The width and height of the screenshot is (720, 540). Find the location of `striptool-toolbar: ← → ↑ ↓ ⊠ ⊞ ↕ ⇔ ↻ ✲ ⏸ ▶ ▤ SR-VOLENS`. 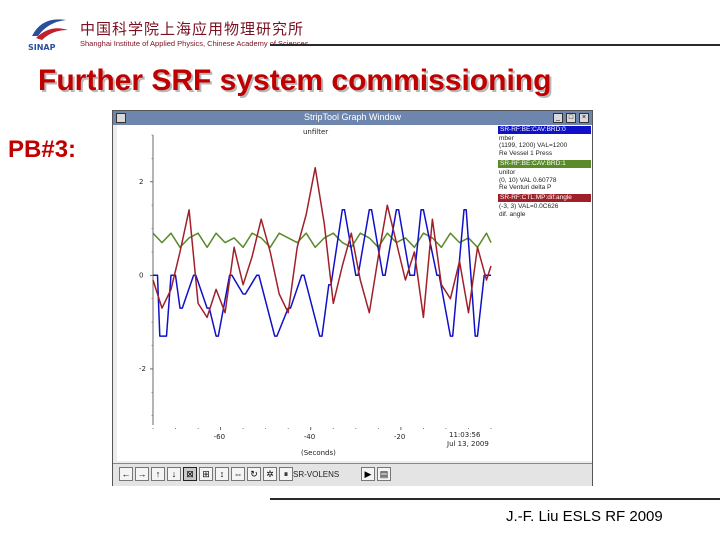

striptool-toolbar: ← → ↑ ↓ ⊠ ⊞ ↕ ⇔ ↻ ✲ ⏸ ▶ ▤ SR-VOLENS is located at coordinates (352, 474).